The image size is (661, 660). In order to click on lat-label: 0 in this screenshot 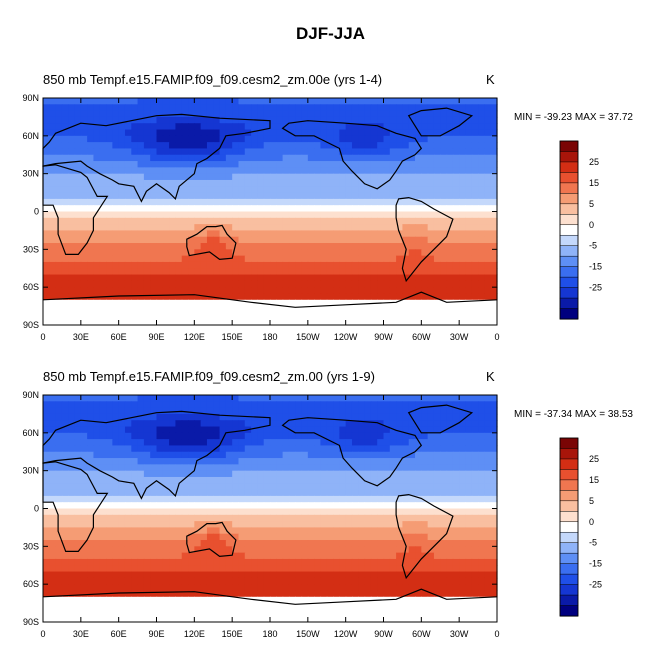, I will do `click(36, 212)`.